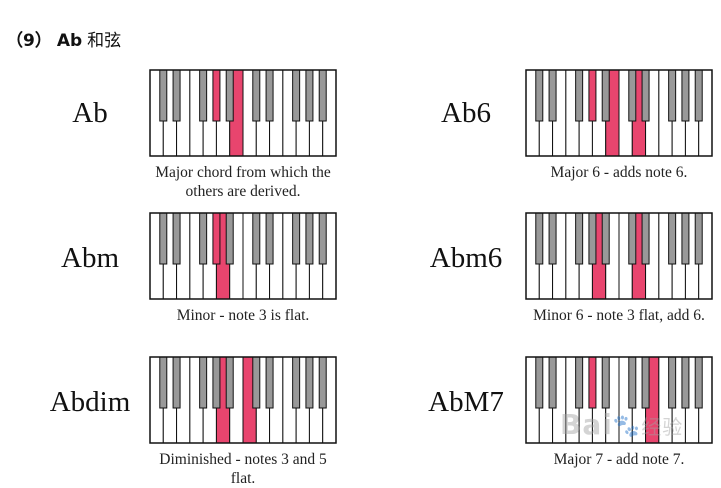 This screenshot has width=721, height=488. What do you see at coordinates (619, 315) in the screenshot?
I see `caption-line: Minor 6 - note 3 flat, add 6.` at bounding box center [619, 315].